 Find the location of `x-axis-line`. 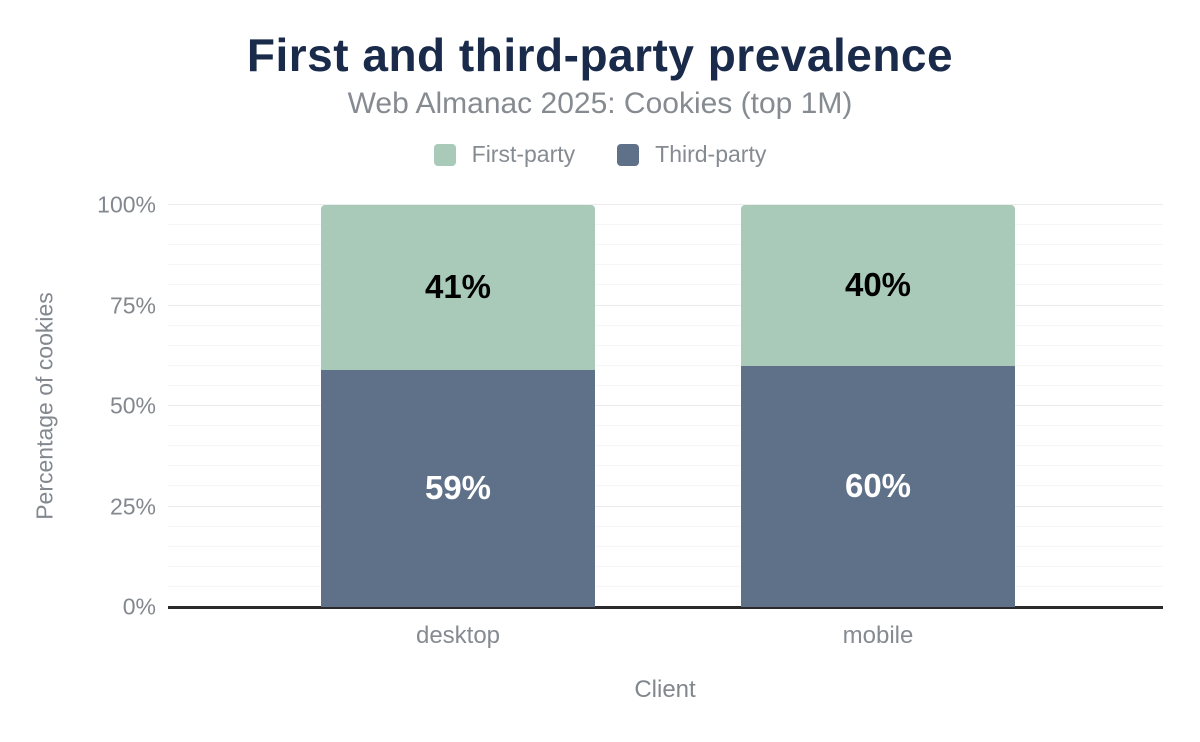

x-axis-line is located at coordinates (665, 607).